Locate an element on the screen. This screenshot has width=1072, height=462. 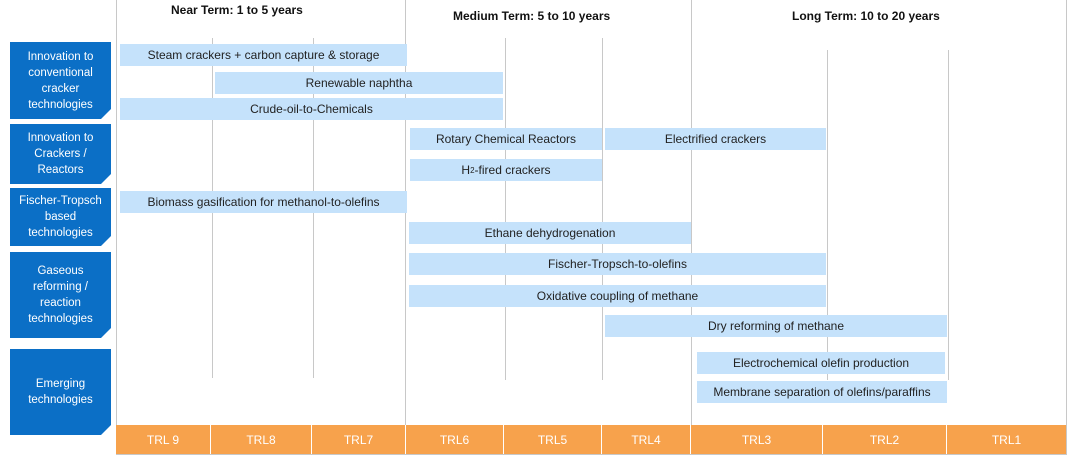
left-frame-line is located at coordinates (116, 227).